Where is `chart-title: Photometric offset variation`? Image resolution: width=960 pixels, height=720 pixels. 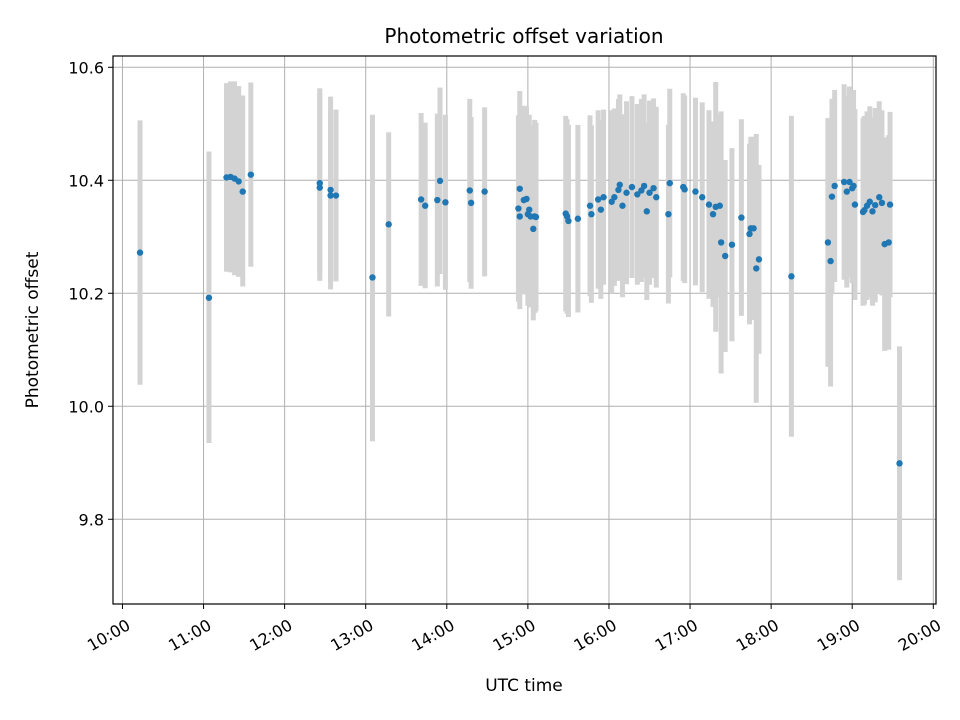
chart-title: Photometric offset variation is located at coordinates (523, 36).